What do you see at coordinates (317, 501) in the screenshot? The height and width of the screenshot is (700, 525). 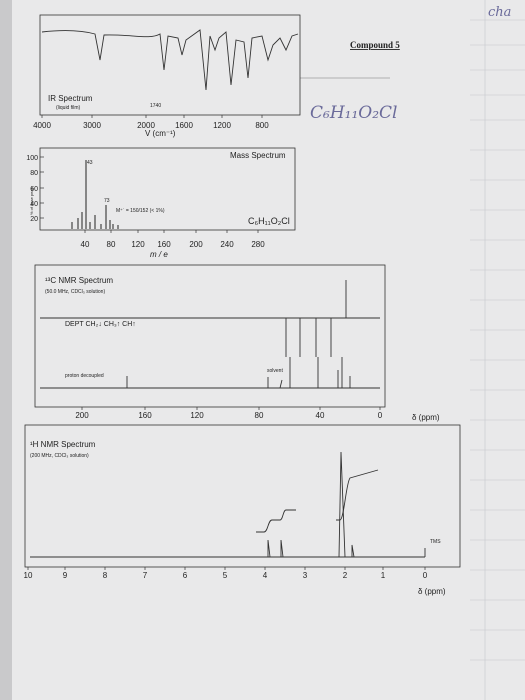 I see `h1-integral` at bounding box center [317, 501].